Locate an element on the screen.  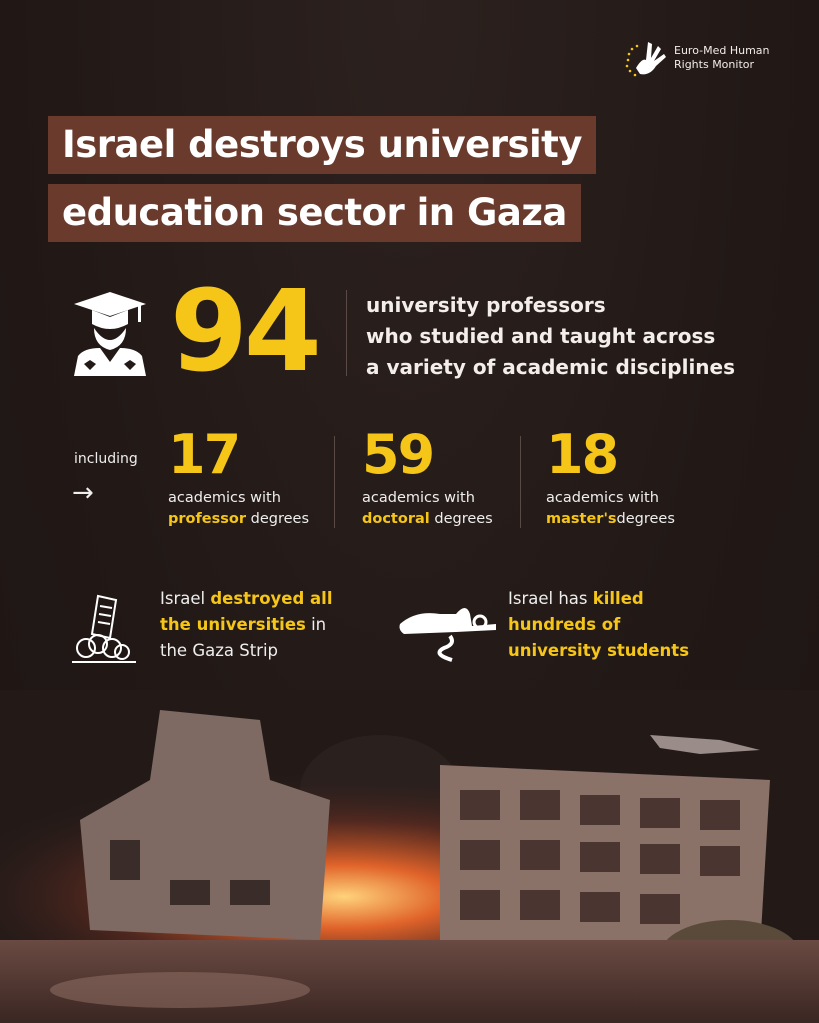
fact-highlight: hundreds of is located at coordinates (564, 624).